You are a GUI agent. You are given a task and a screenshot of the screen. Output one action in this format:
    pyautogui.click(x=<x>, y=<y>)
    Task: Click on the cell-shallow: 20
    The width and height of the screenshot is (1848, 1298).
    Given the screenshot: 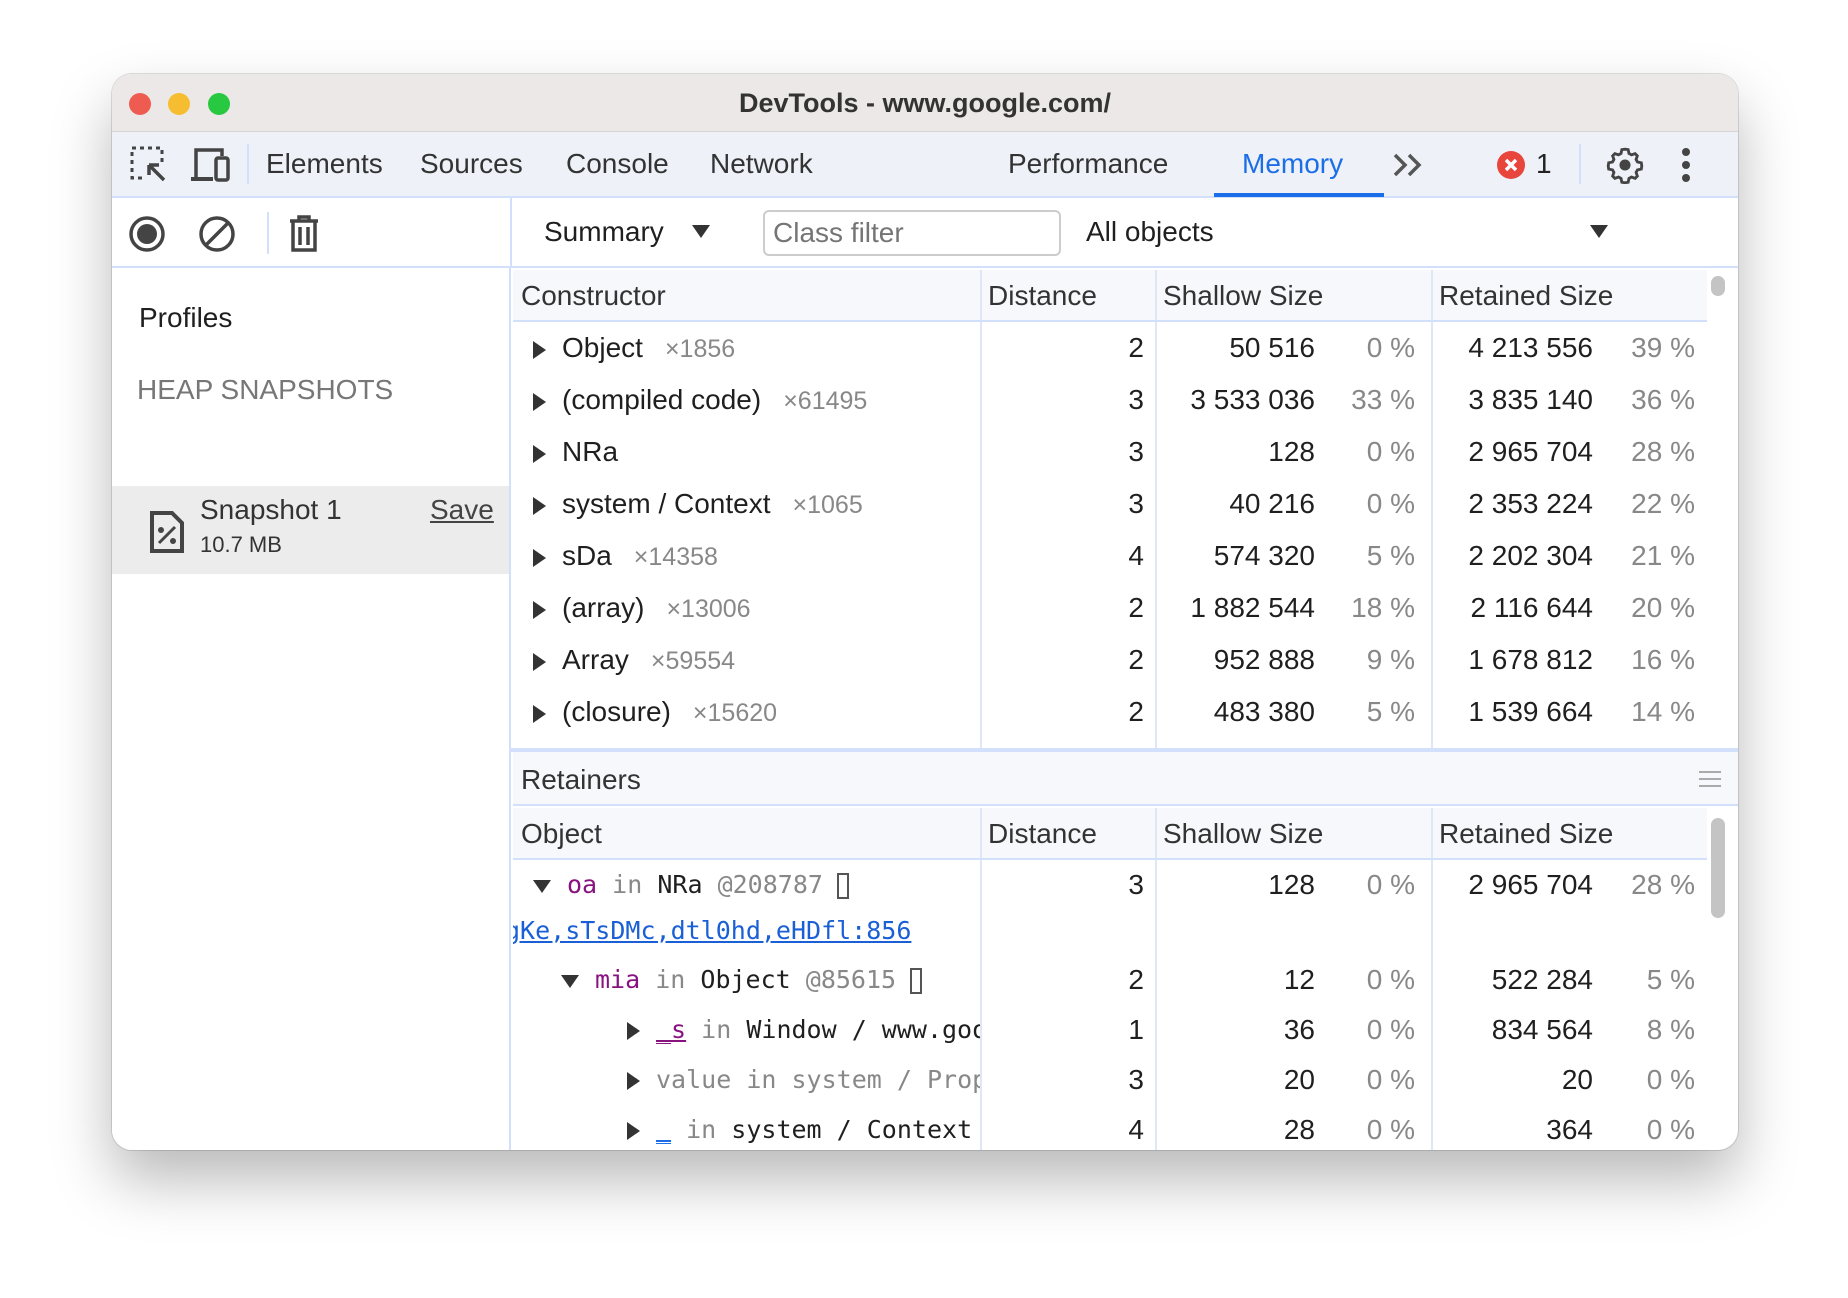 What is the action you would take?
    pyautogui.click(x=1299, y=1079)
    